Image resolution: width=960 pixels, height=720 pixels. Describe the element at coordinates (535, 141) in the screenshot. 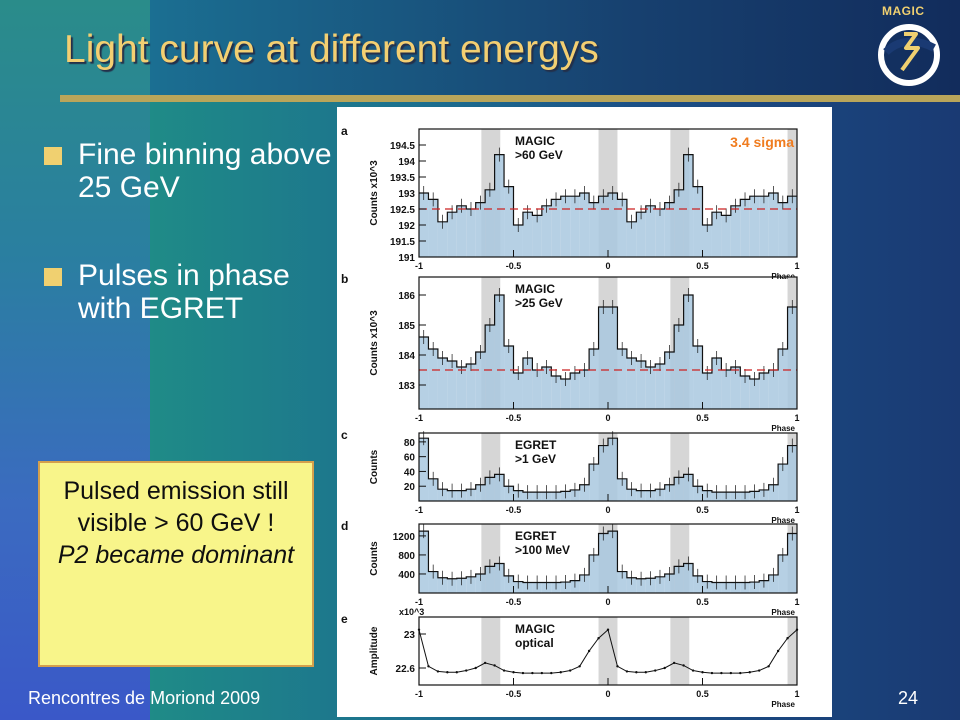

I see `series-label: MAGIC` at that location.